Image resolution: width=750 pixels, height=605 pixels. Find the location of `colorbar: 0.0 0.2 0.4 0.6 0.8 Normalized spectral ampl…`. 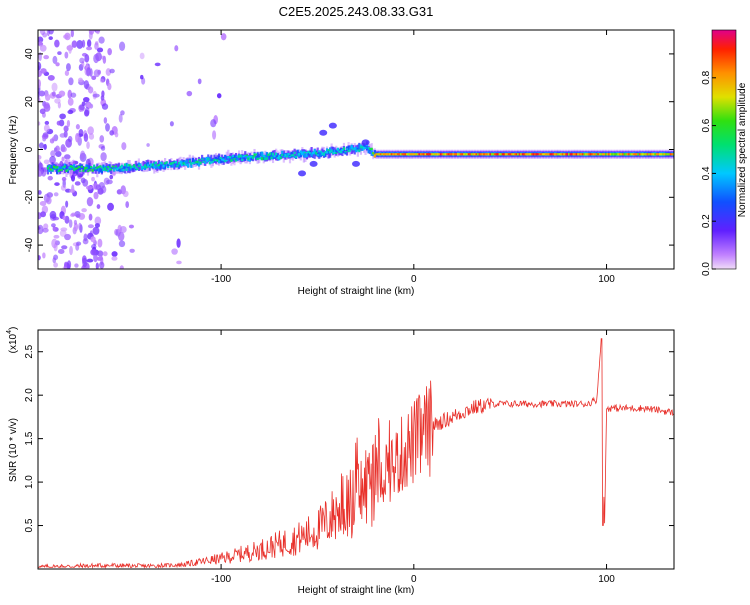

colorbar: 0.0 0.2 0.4 0.6 0.8 Normalized spectral ampl… is located at coordinates (724, 152).